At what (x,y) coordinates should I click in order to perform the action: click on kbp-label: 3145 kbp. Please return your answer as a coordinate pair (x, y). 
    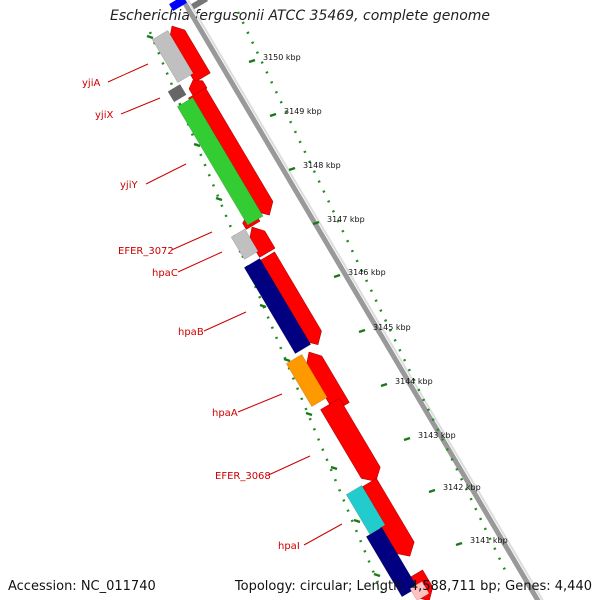
    Looking at the image, I should click on (392, 327).